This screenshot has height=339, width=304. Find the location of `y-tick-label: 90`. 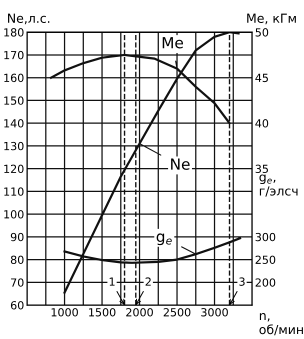

y-tick-label: 90 is located at coordinates (17, 237).